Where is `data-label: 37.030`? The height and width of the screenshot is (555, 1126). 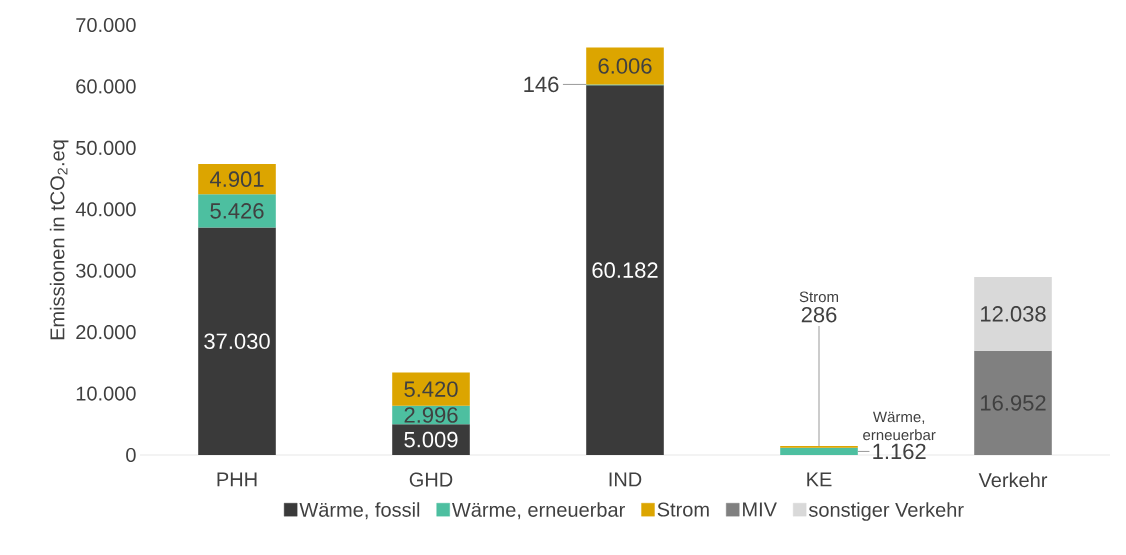 data-label: 37.030 is located at coordinates (237, 341).